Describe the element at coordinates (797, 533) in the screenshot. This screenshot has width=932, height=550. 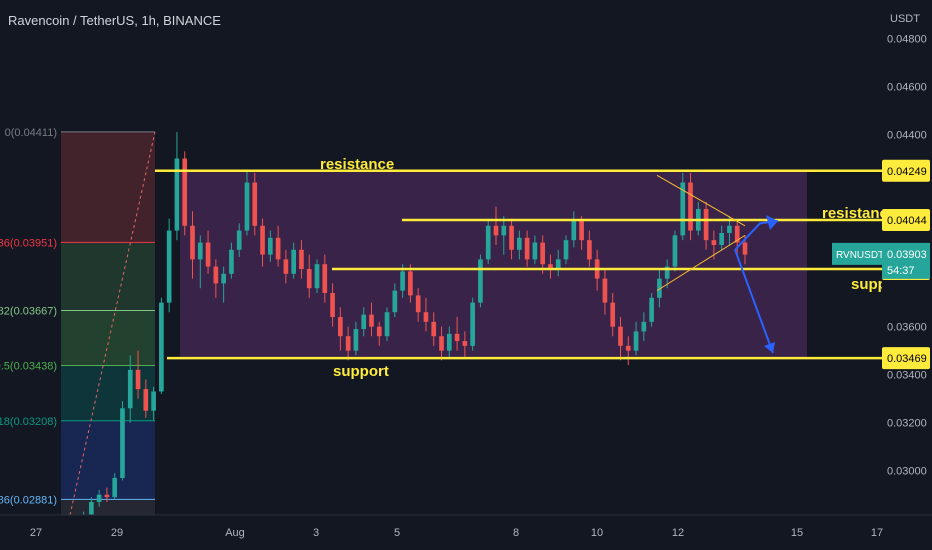
I see `x-tick-label: 15` at that location.